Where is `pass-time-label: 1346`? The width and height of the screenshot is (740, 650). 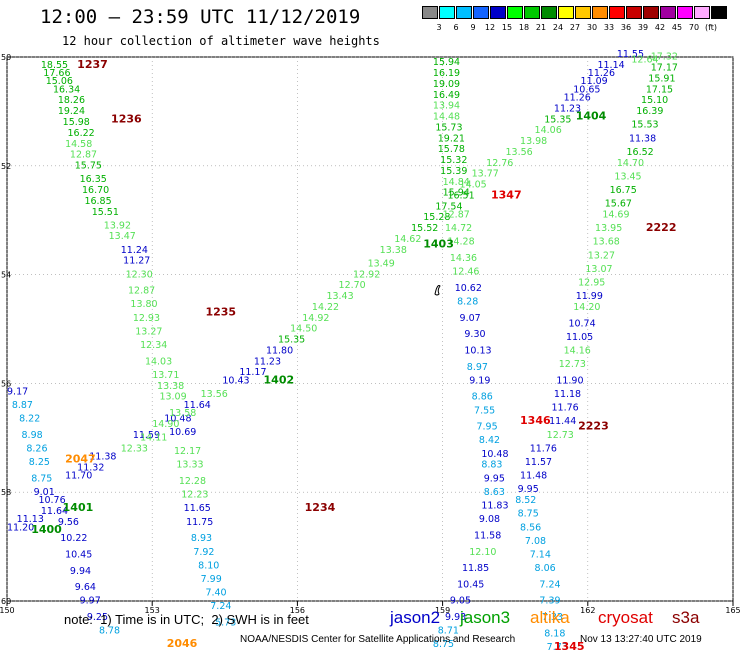 pass-time-label: 1346 is located at coordinates (535, 420).